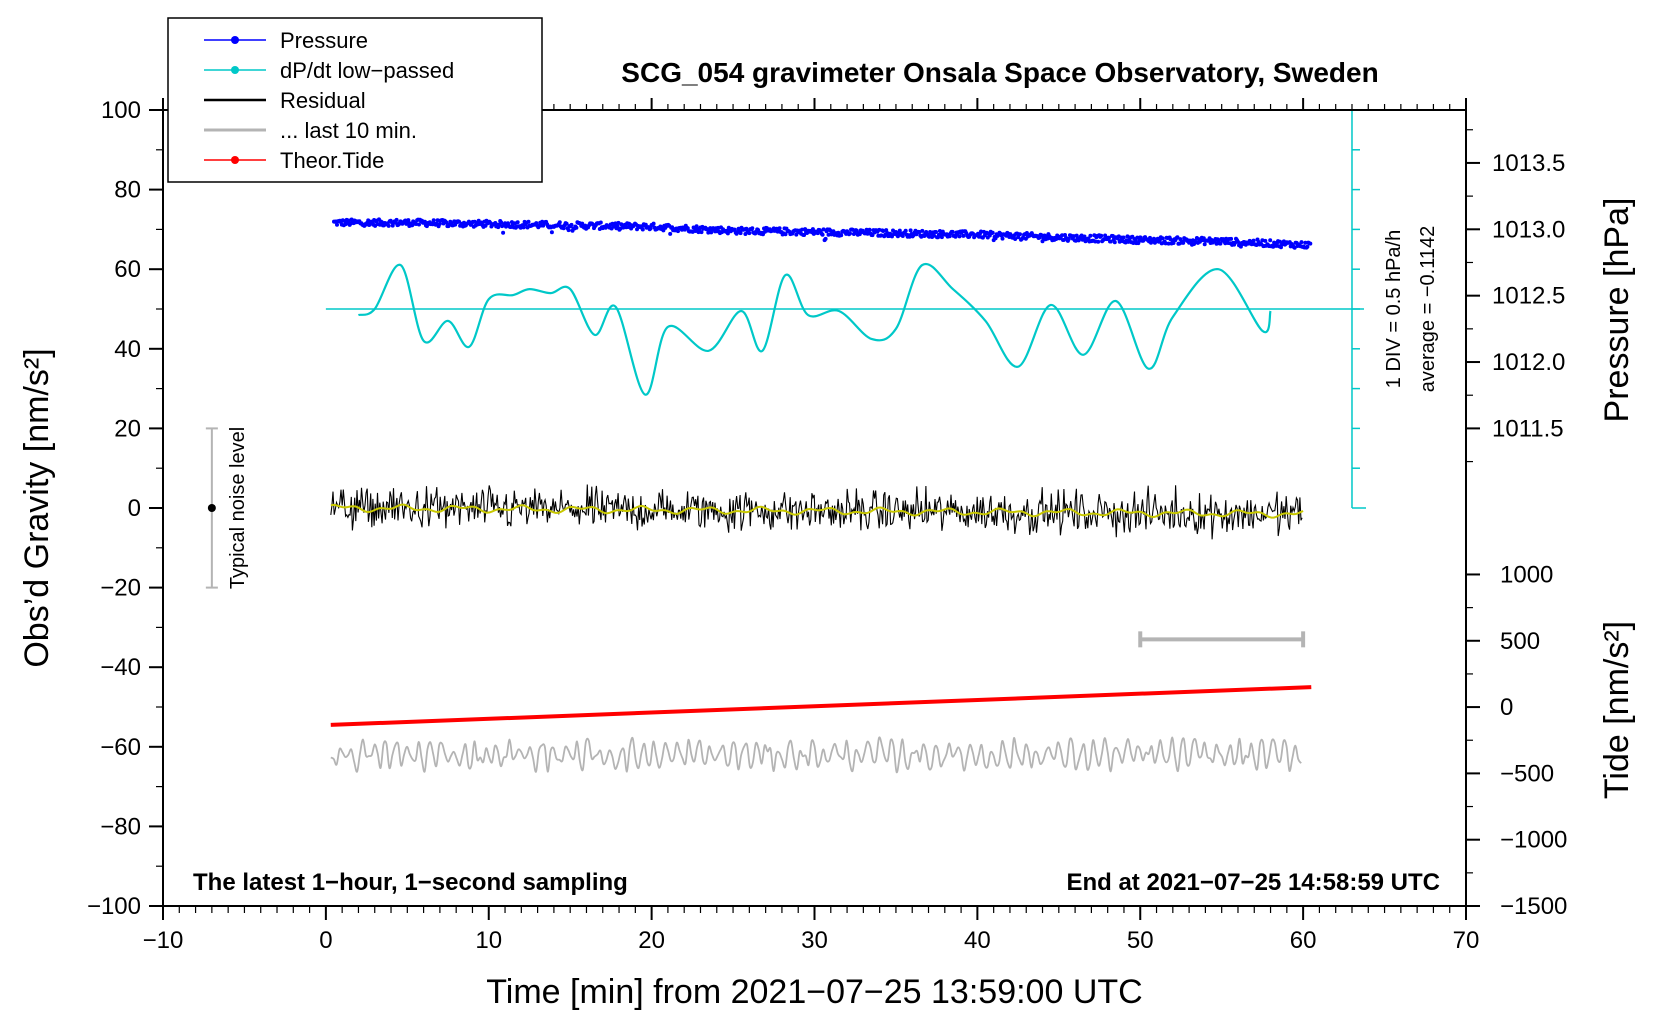 The height and width of the screenshot is (1020, 1660). What do you see at coordinates (120, 667) in the screenshot?
I see `y-tick-label: −40` at bounding box center [120, 667].